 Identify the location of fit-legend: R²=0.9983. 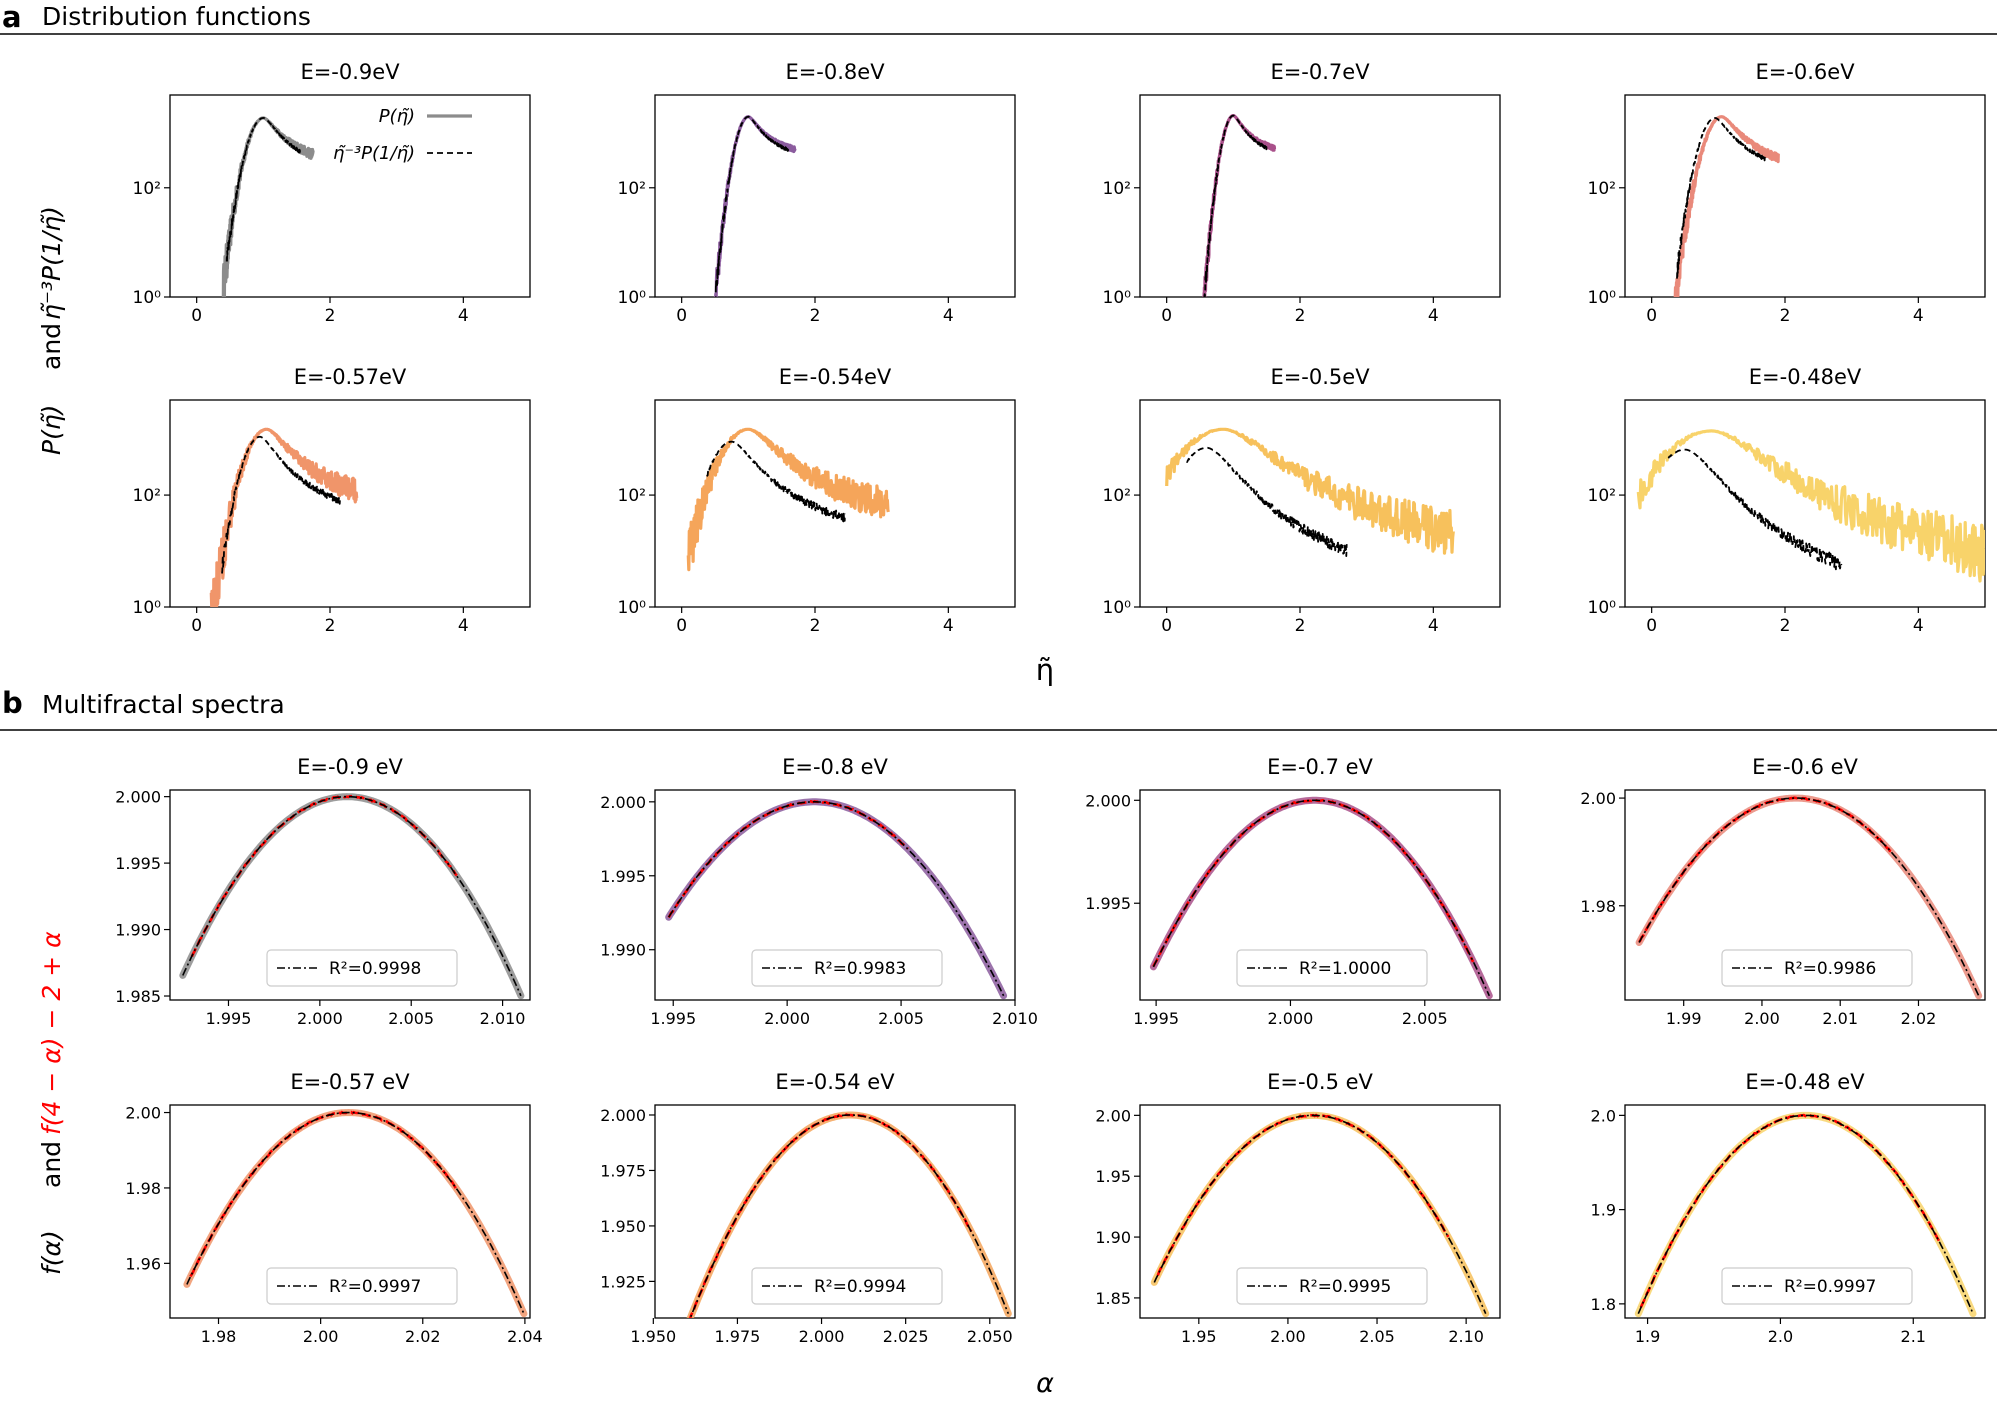
(847, 968).